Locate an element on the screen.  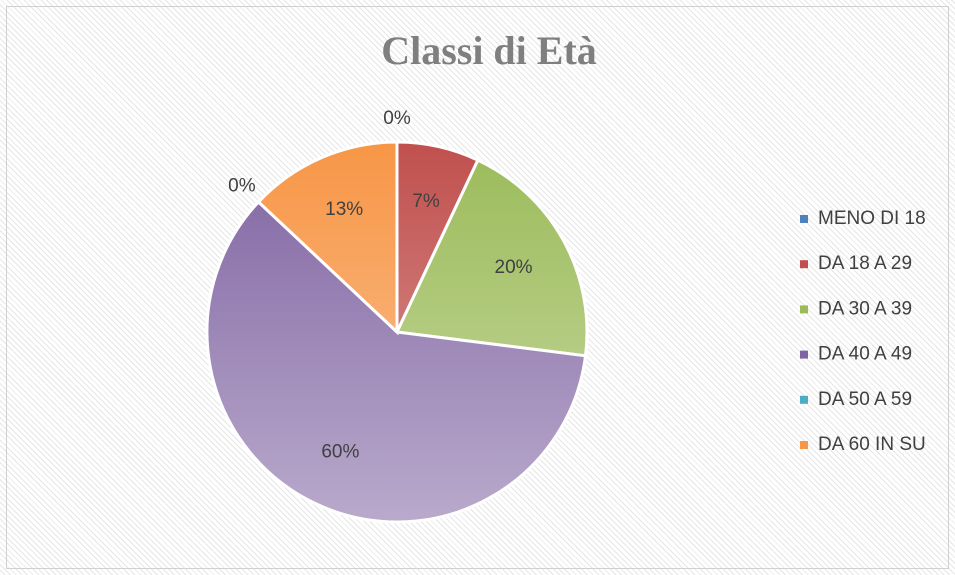
legend-label: DA 50 A 59 is located at coordinates (865, 399).